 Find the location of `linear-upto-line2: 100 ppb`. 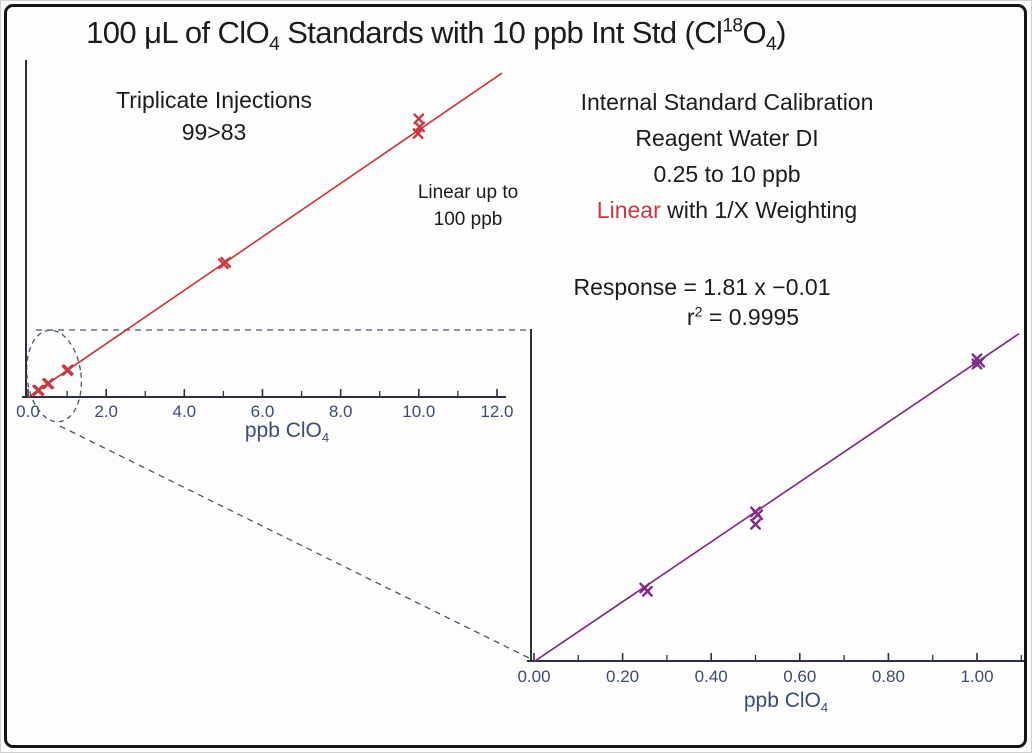

linear-upto-line2: 100 ppb is located at coordinates (468, 219).